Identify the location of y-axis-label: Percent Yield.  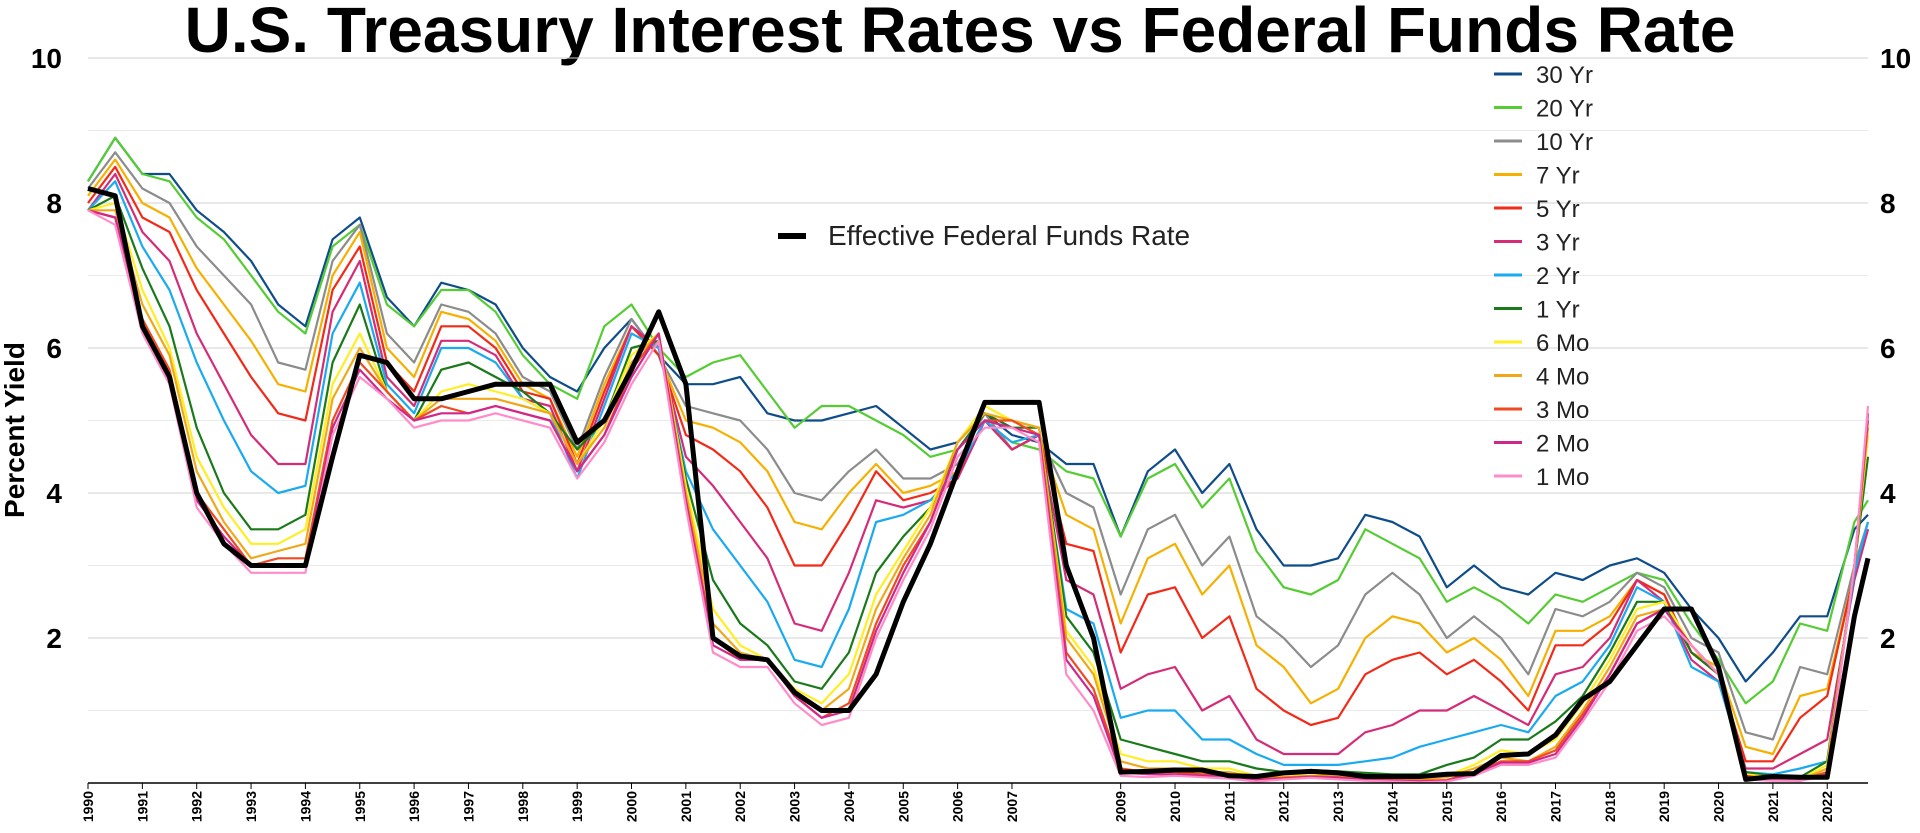
(15, 430).